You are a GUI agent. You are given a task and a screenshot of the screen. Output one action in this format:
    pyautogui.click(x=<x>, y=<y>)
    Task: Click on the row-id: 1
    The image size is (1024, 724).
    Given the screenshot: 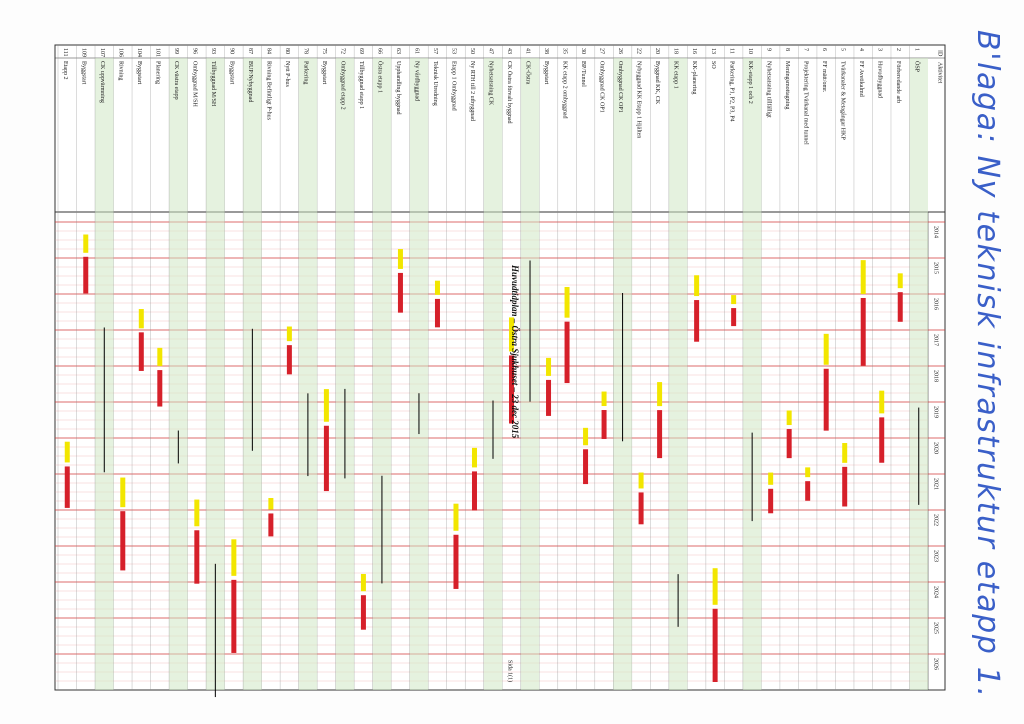 What is the action you would take?
    pyautogui.click(x=916, y=49)
    